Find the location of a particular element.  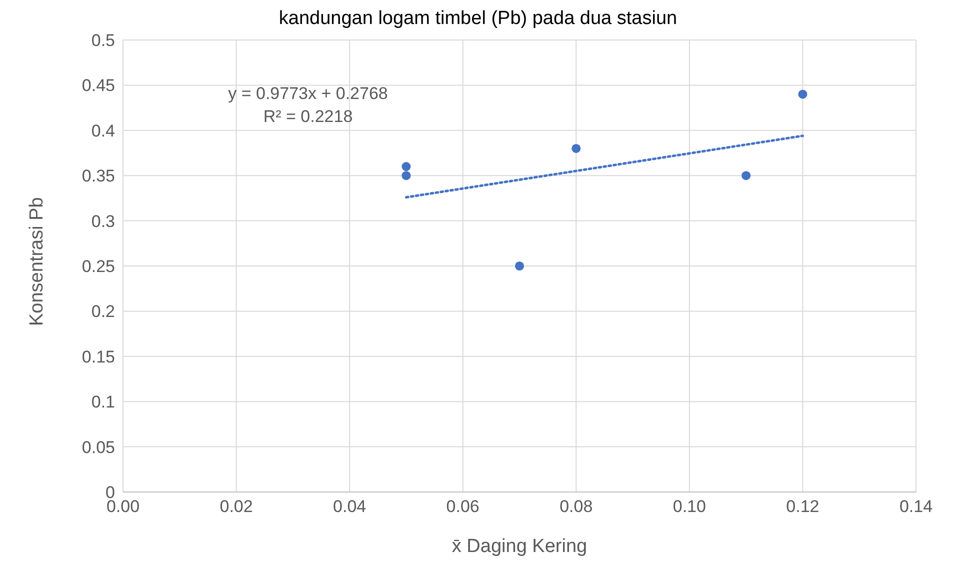

x-tick-label: 0.06 is located at coordinates (463, 506).